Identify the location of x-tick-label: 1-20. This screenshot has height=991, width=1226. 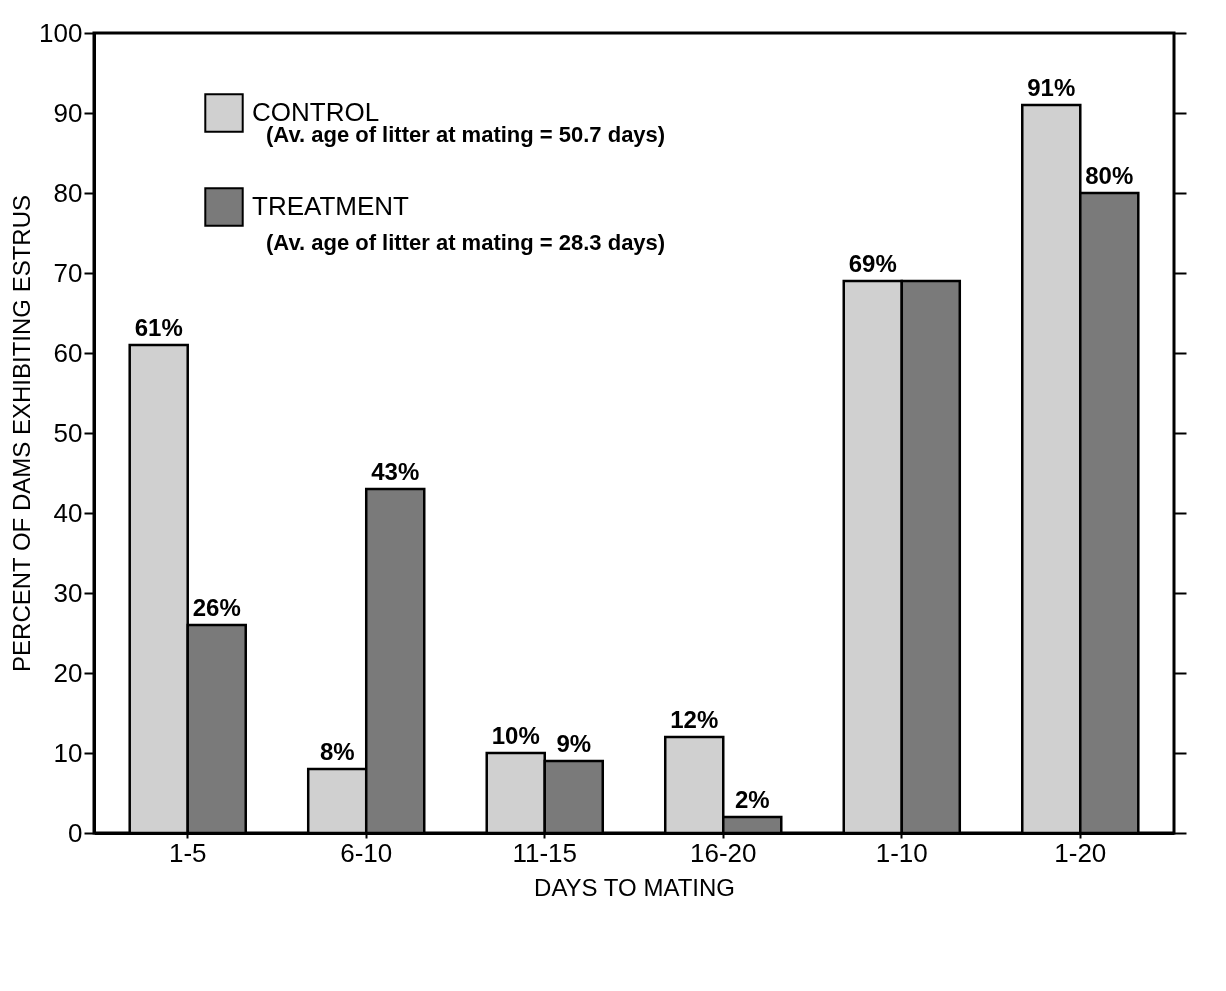
(1080, 852).